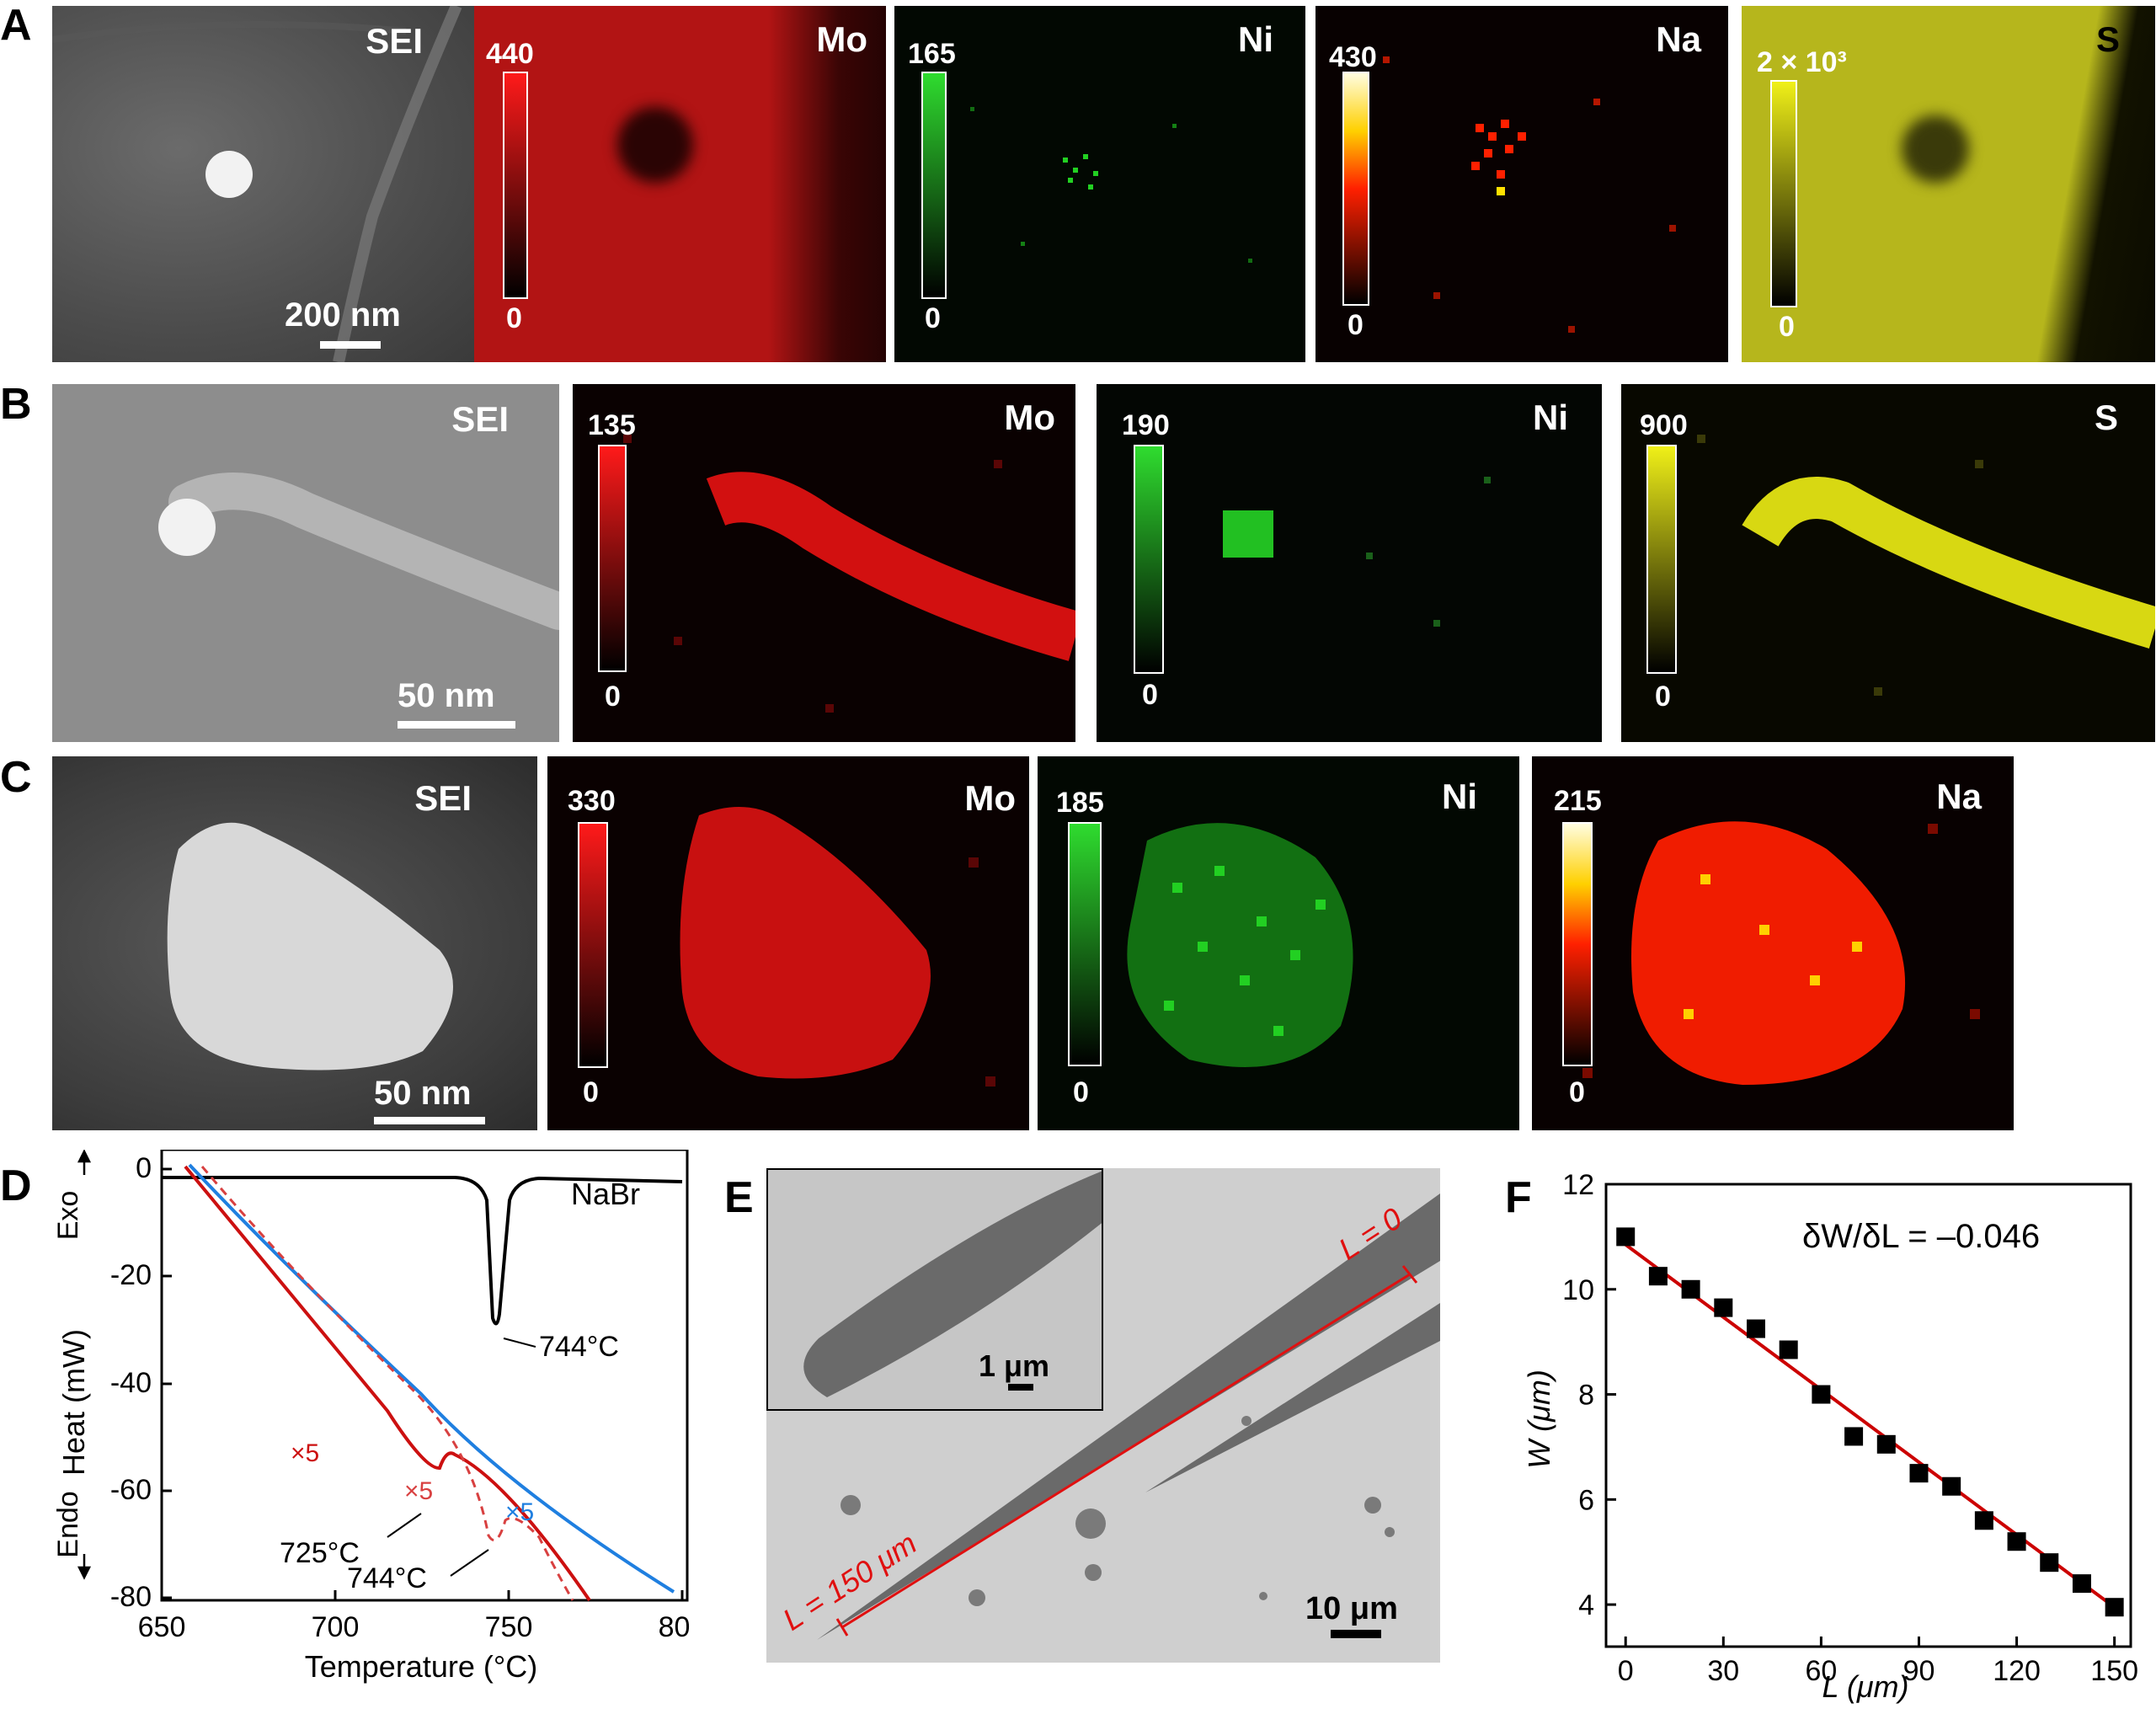 This screenshot has height=1714, width=2156. I want to click on label-b-mo: Mo, so click(1029, 417).